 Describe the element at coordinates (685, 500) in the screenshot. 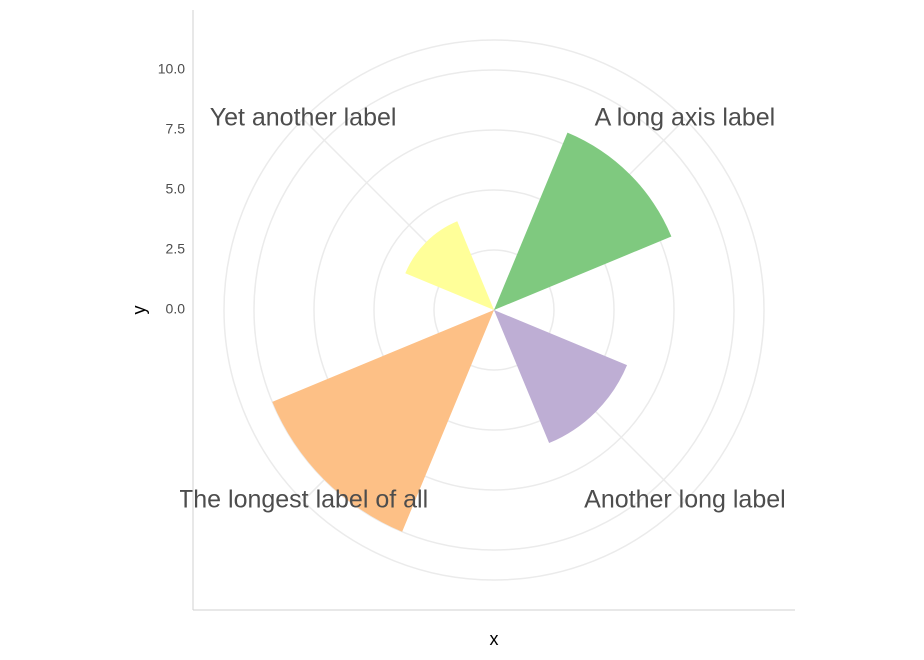

I see `category-label: Another long label` at that location.